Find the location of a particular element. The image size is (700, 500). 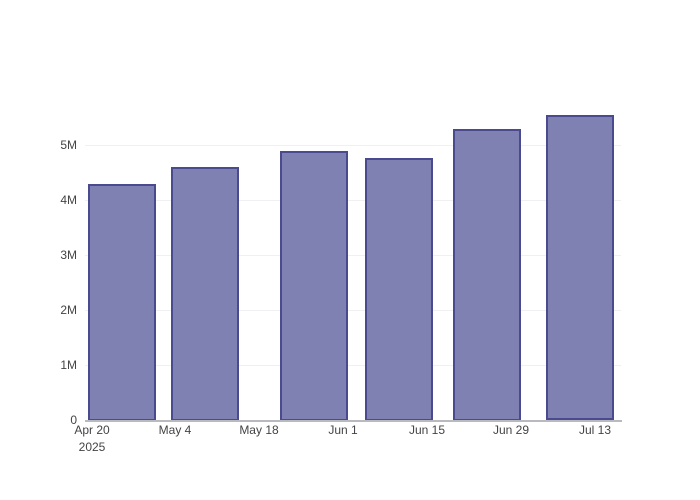

y-tick-label: 0 is located at coordinates (73, 420).